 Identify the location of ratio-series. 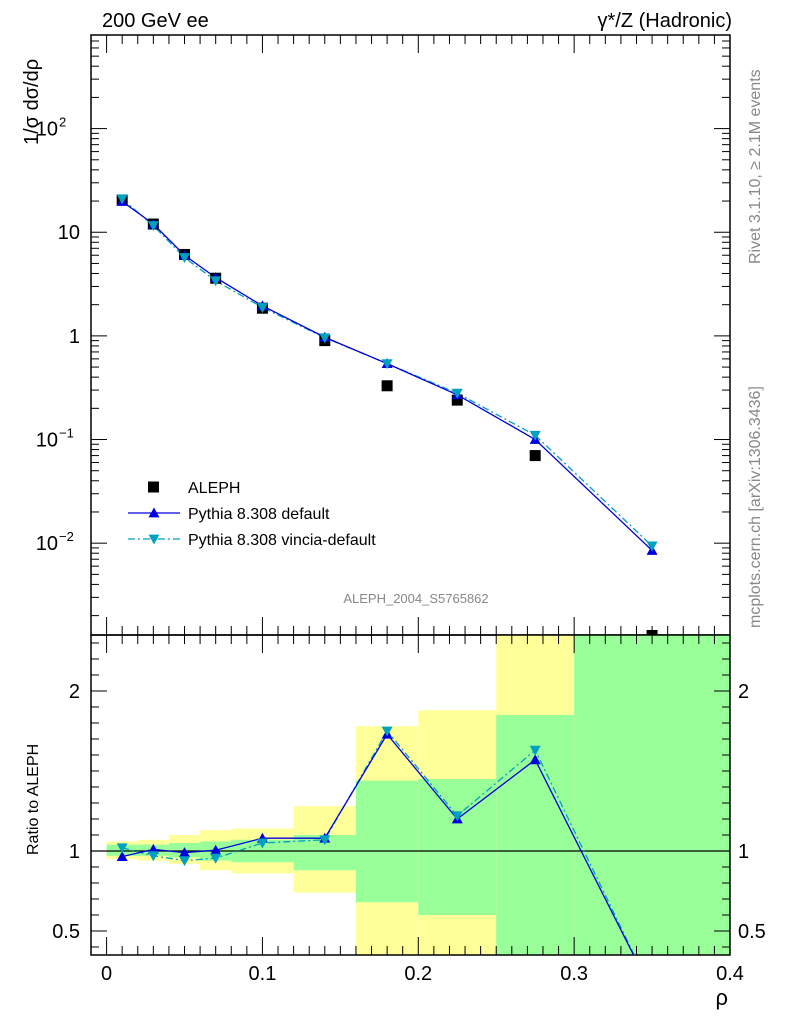
(375, 840).